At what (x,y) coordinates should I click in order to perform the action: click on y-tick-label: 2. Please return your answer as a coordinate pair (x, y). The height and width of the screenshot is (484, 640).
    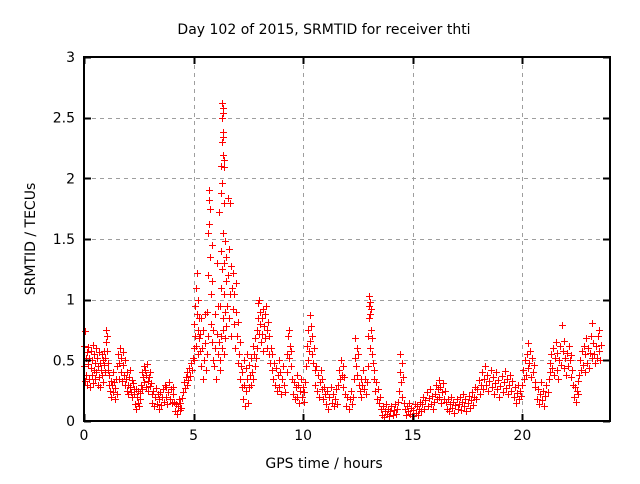
    Looking at the image, I should click on (70, 179).